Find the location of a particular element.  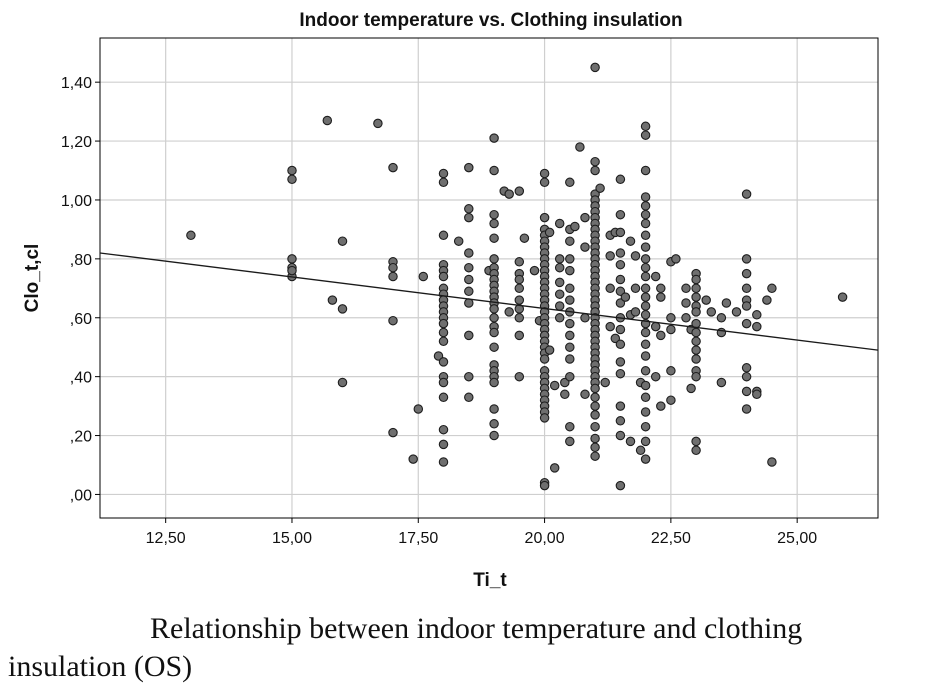

y-axis-label: Clo_t,cl is located at coordinates (32, 278).